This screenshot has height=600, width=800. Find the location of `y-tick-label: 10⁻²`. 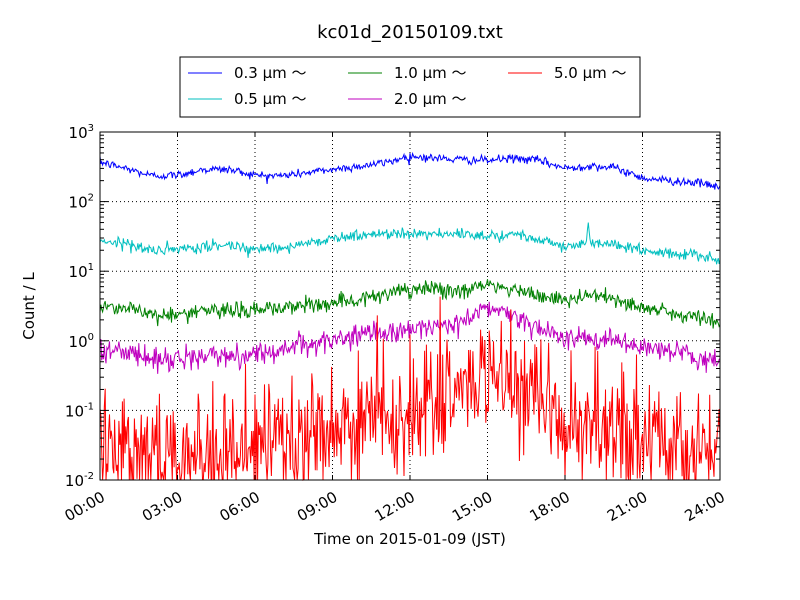

y-tick-label: 10⁻² is located at coordinates (79, 480).